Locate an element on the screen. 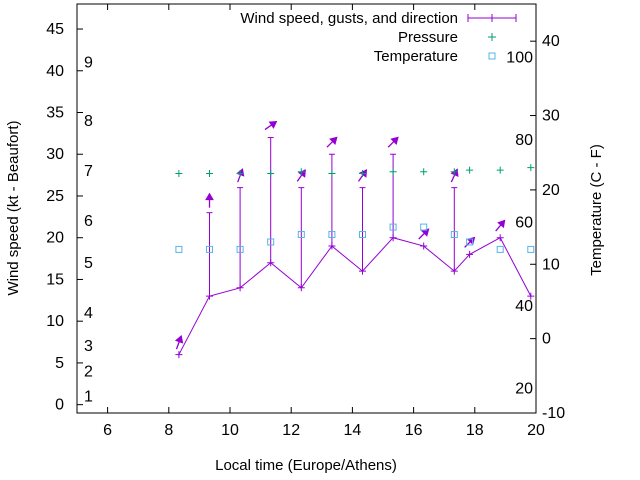  beaufort-label: 1 is located at coordinates (88, 396).